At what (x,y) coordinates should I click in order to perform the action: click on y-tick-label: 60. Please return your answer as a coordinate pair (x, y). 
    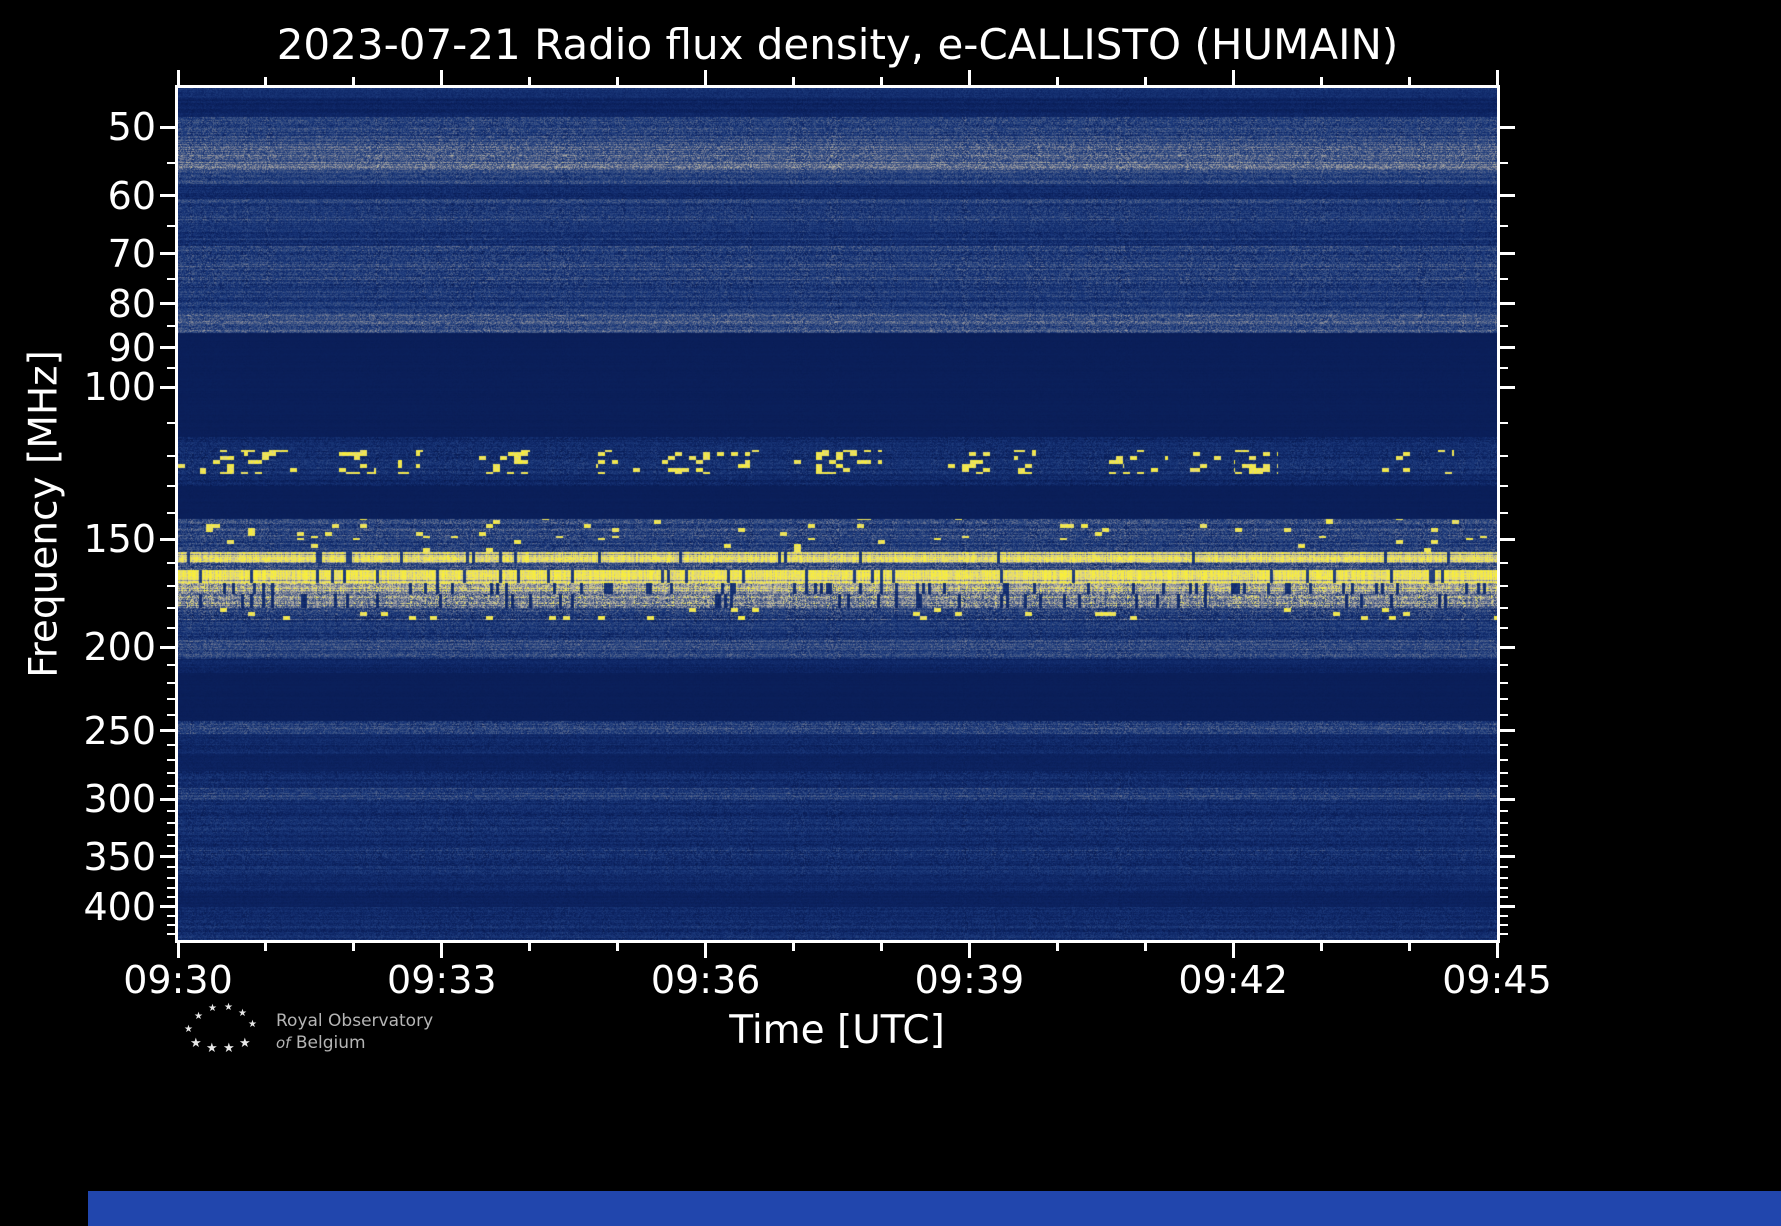
    Looking at the image, I should click on (131, 195).